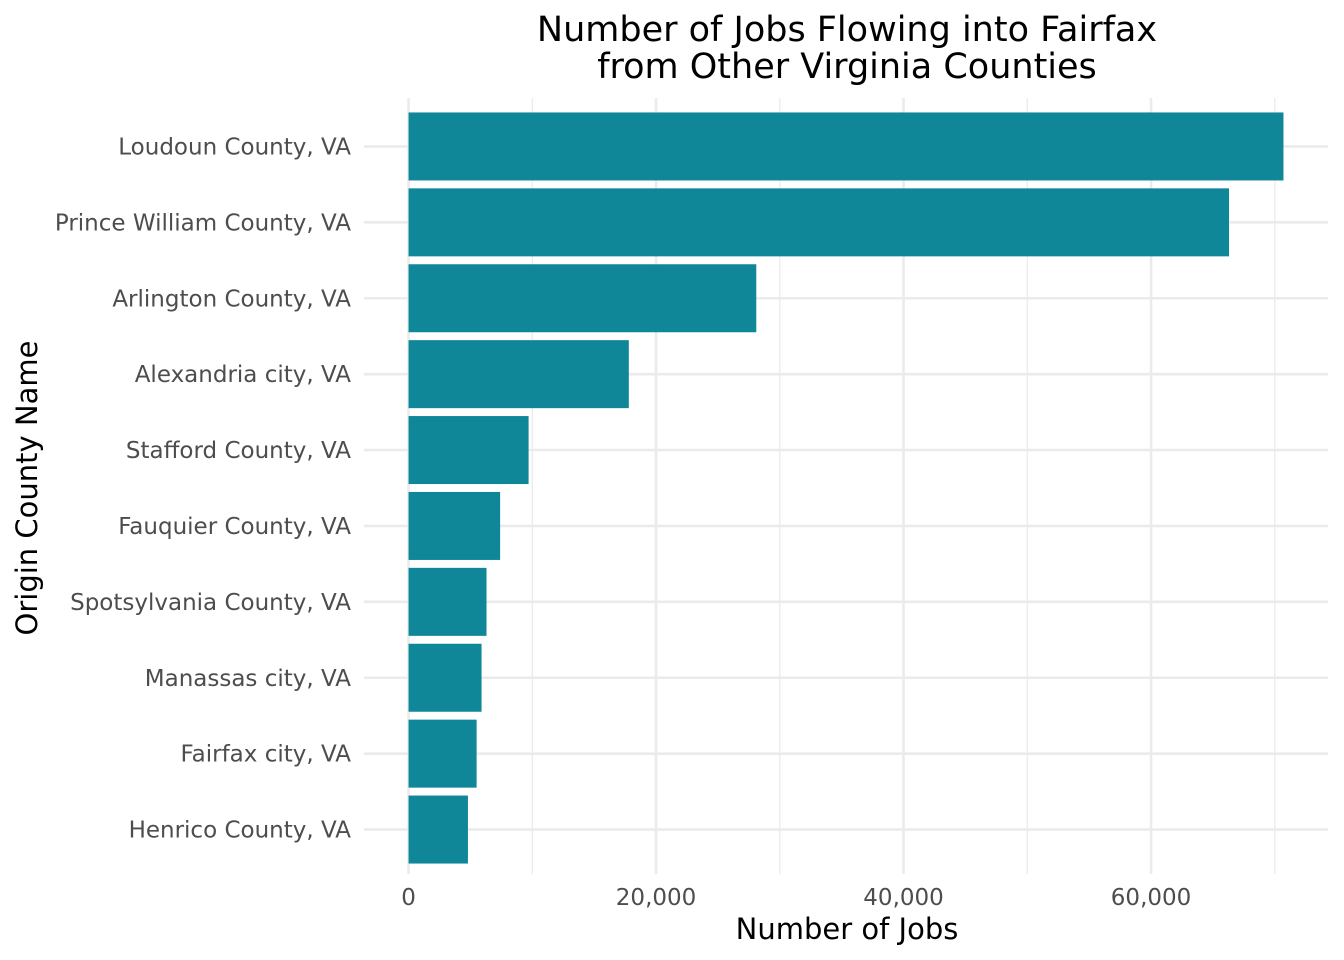  Describe the element at coordinates (248, 679) in the screenshot. I see `y-tick-label: Manassas city, VA` at that location.